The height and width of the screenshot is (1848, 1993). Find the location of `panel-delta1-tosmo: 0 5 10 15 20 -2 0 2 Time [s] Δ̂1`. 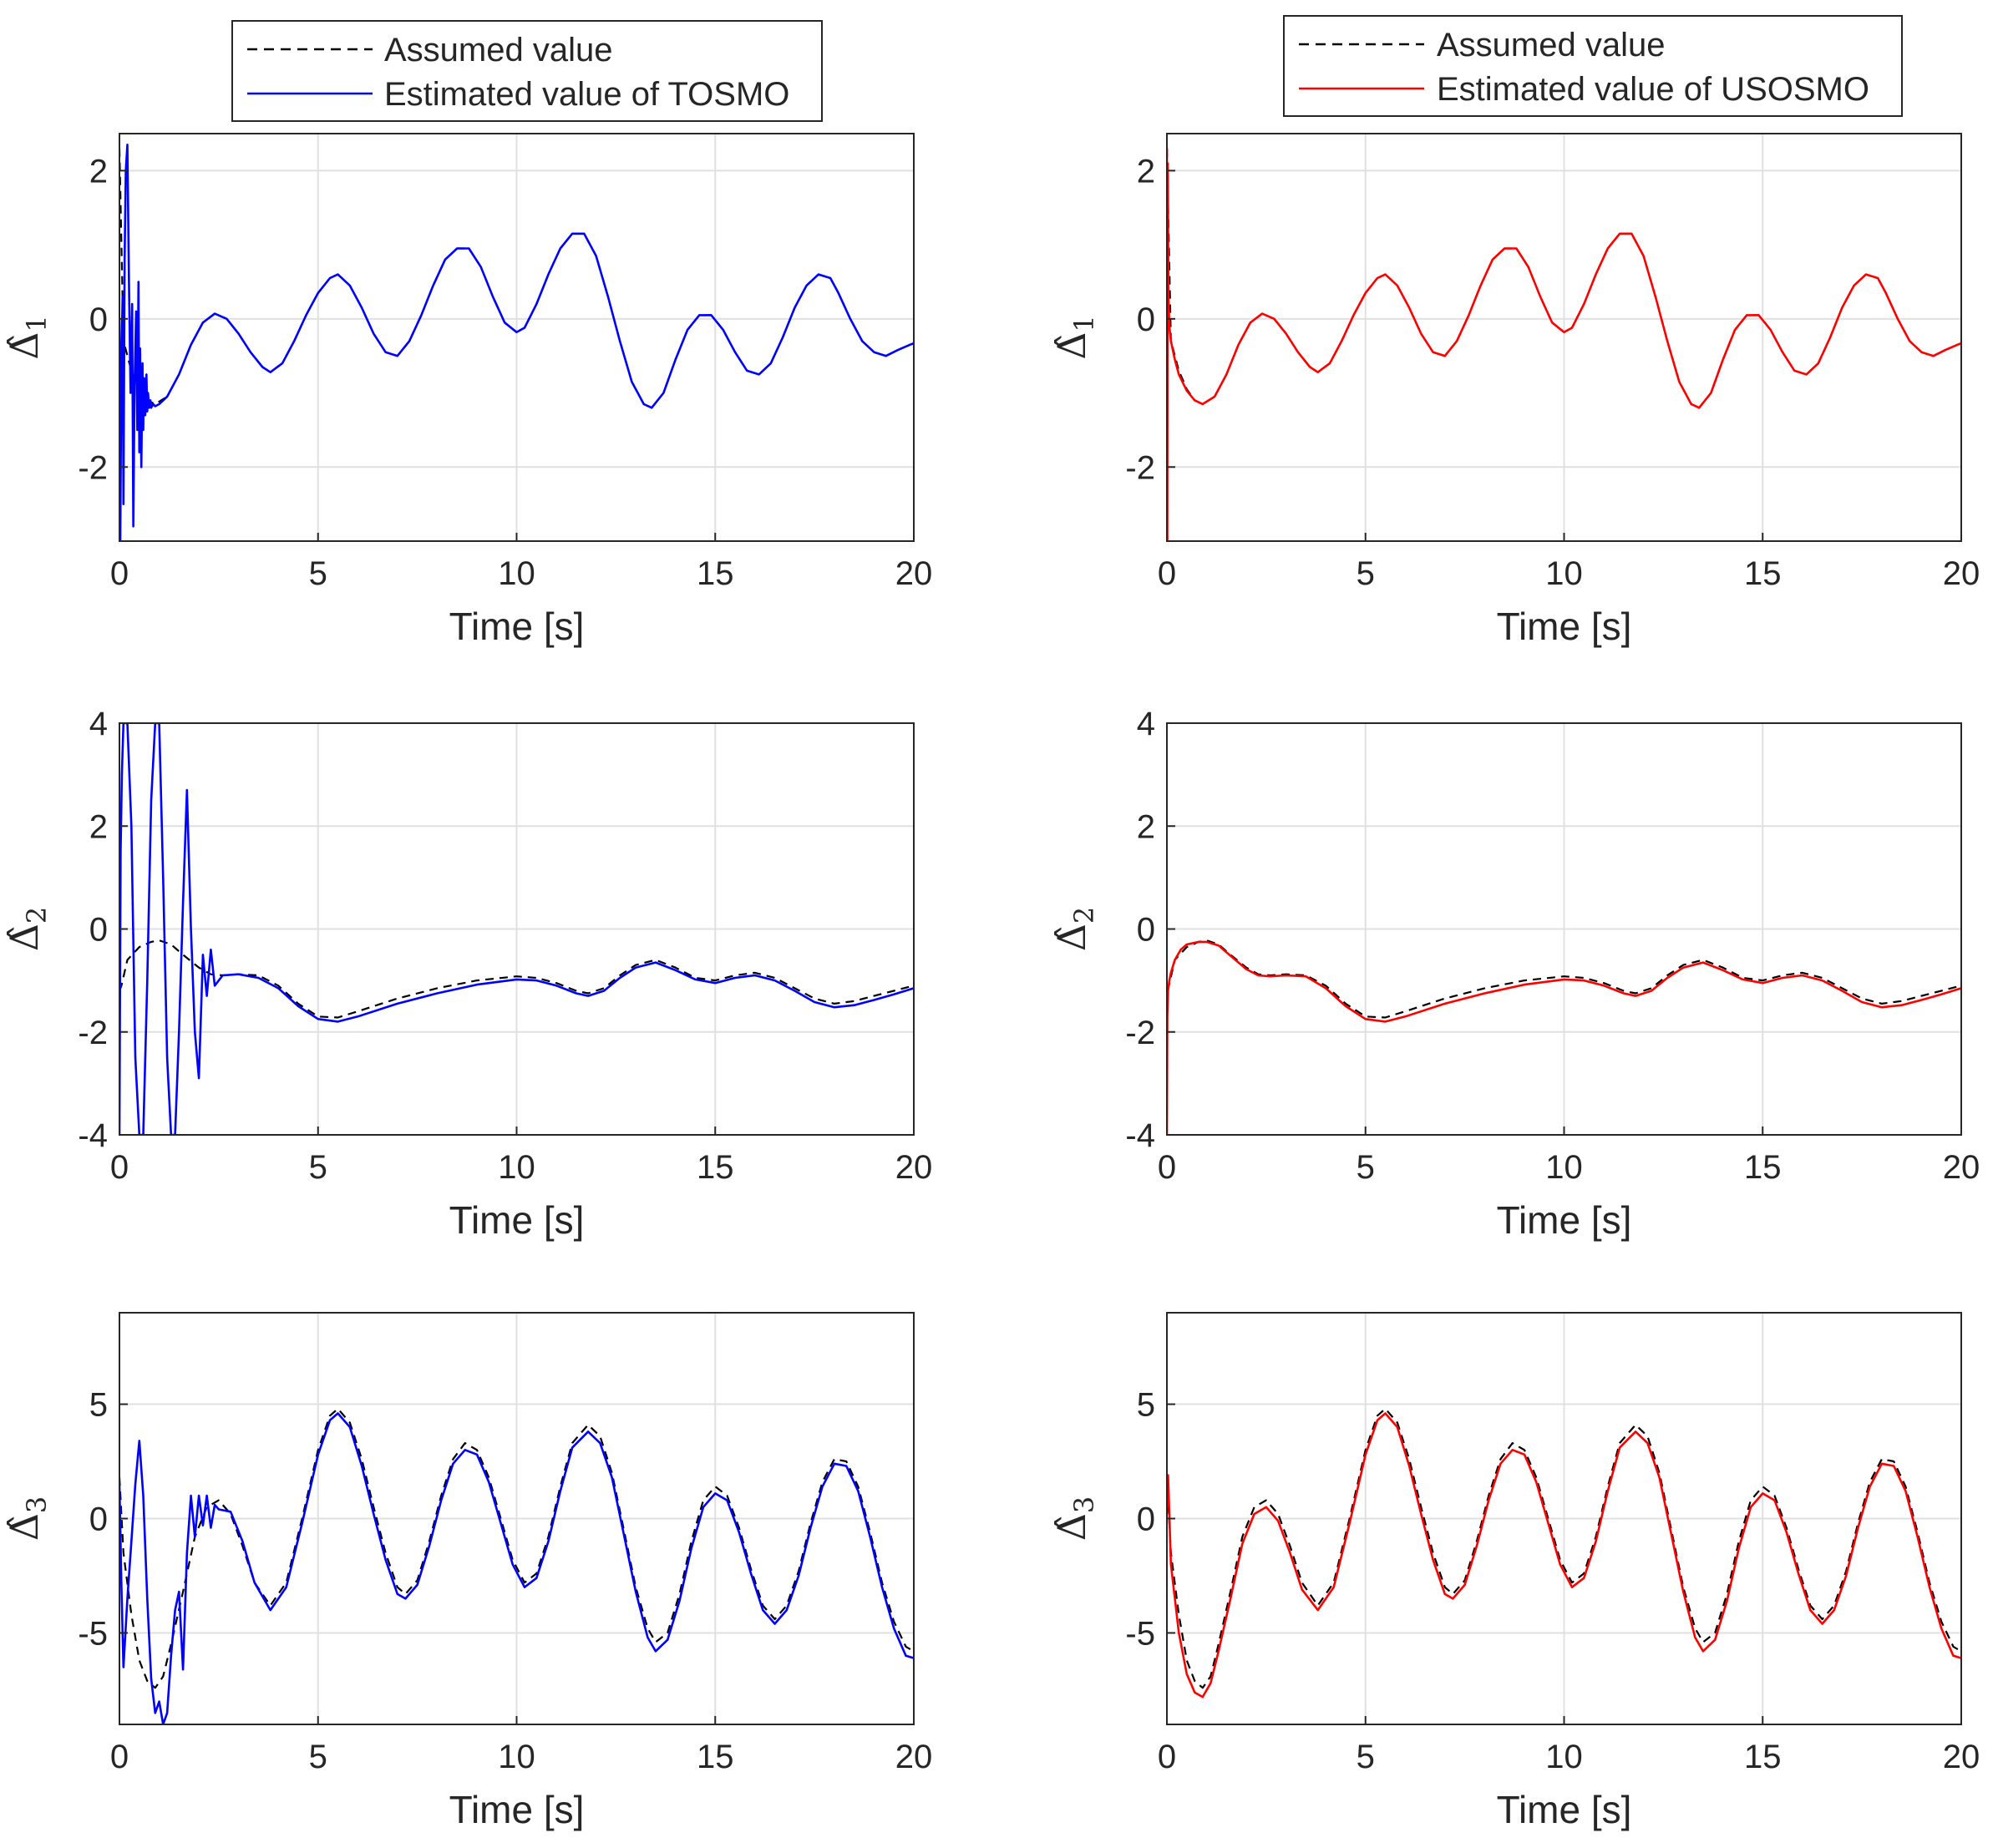

panel-delta1-tosmo: 0 5 10 15 20 -2 0 2 Time [s] Δ̂1 is located at coordinates (467, 390).